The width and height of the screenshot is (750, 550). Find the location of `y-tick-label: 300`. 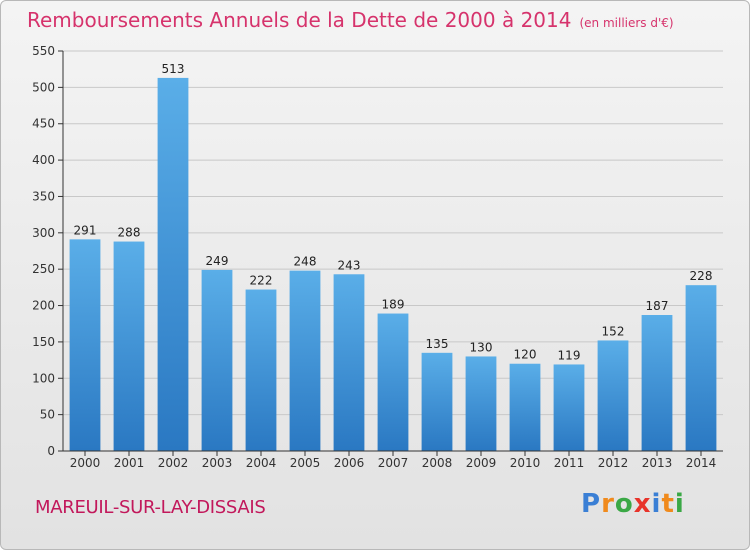

y-tick-label: 300 is located at coordinates (43, 233).